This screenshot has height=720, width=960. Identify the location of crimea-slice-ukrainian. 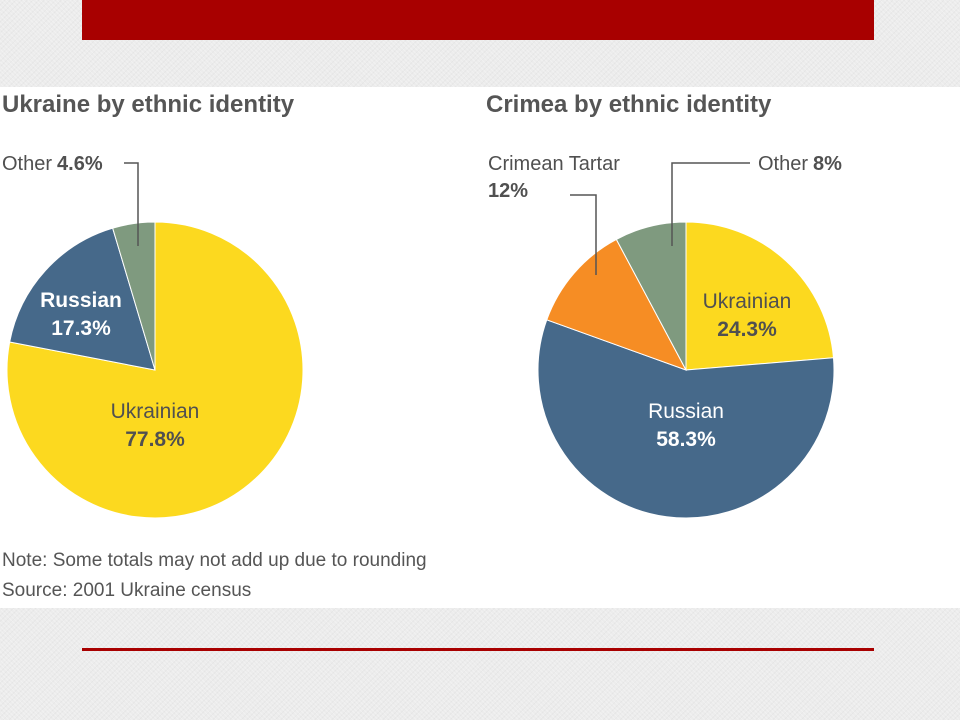
(760, 296).